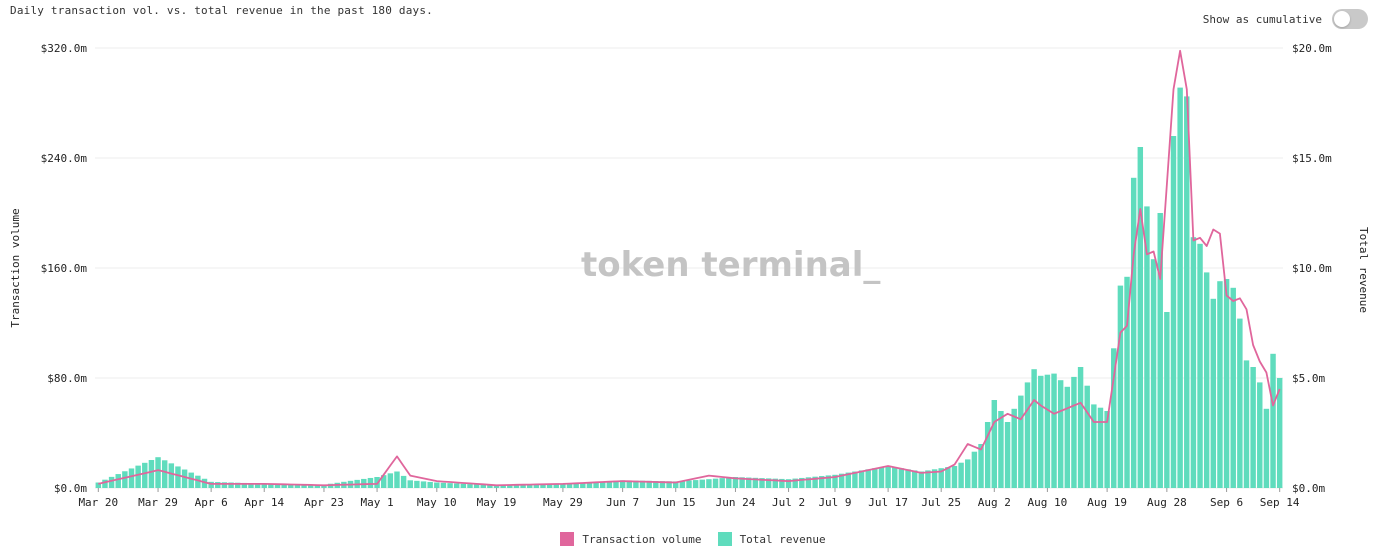 This screenshot has width=1386, height=560. Describe the element at coordinates (771, 539) in the screenshot. I see `legend-item-total-revenue: Total revenue` at that location.